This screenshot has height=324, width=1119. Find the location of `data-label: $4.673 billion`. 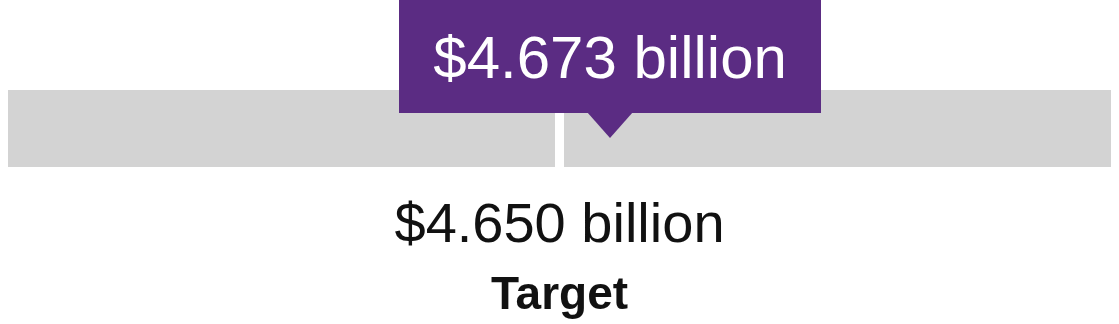

data-label: $4.673 billion is located at coordinates (610, 57).